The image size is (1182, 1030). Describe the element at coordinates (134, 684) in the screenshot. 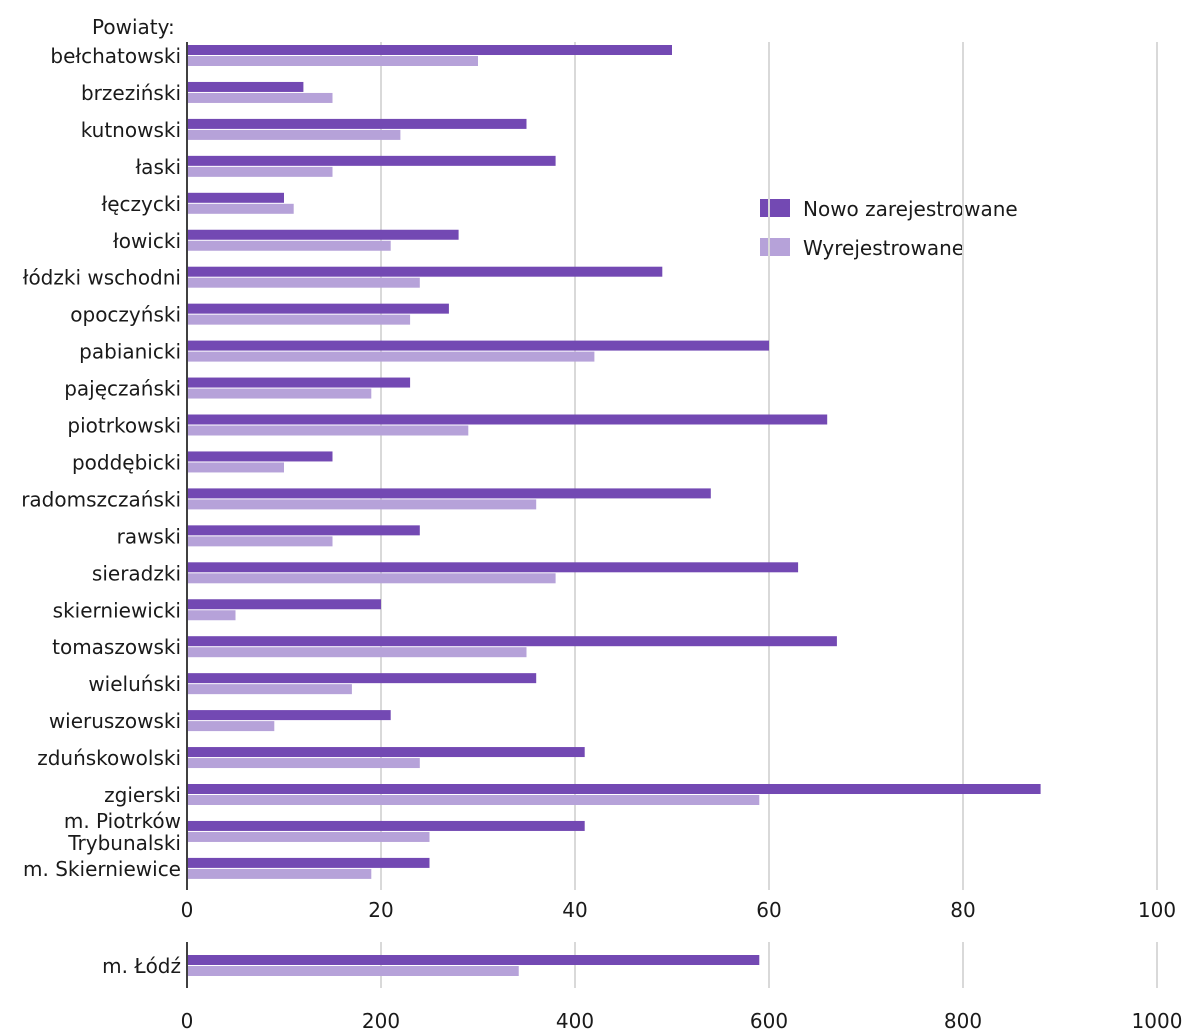

I see `category-label: wieluński` at that location.